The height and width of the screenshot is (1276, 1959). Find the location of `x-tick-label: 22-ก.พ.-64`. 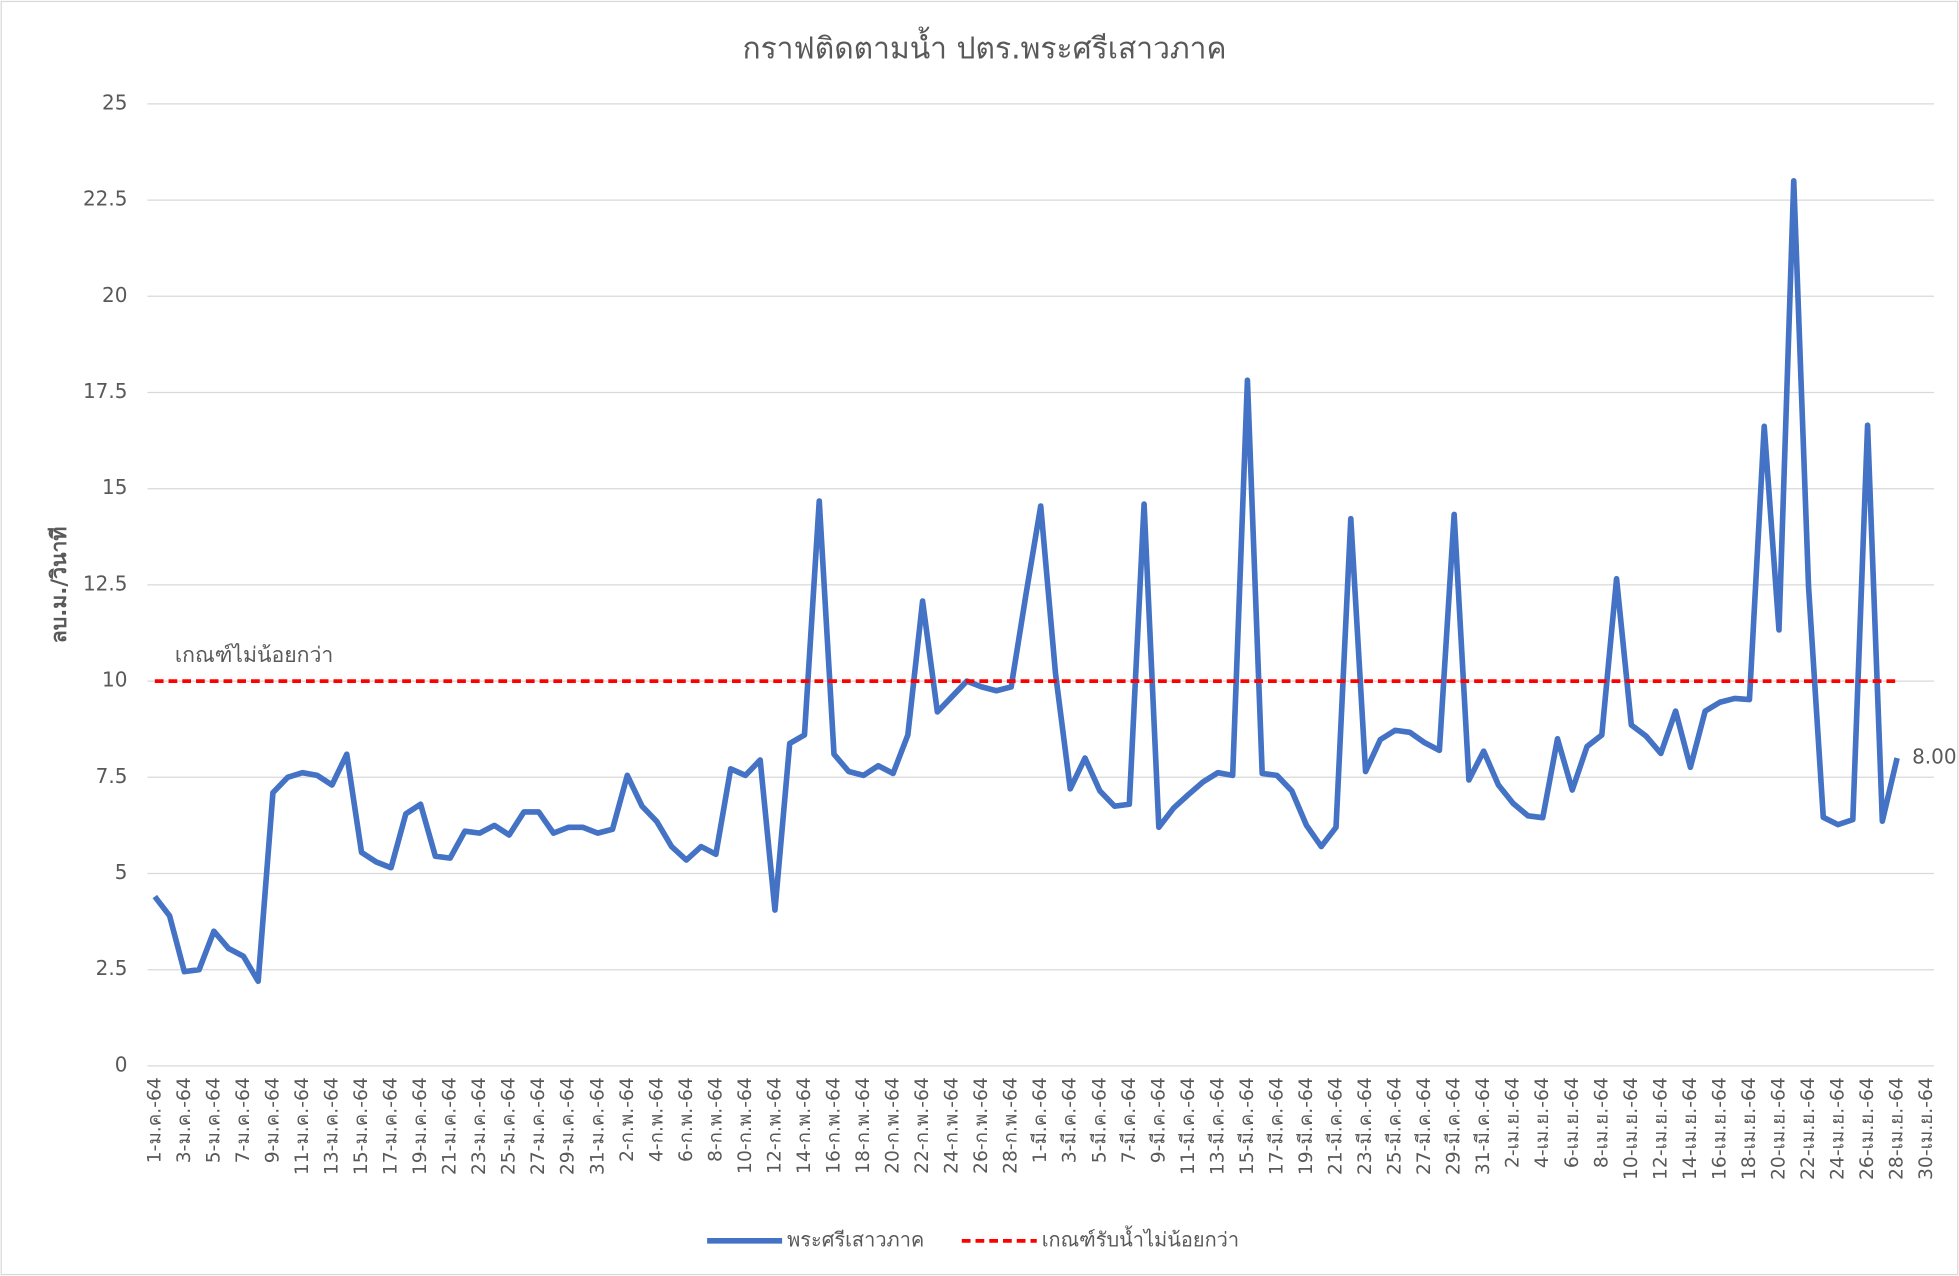

x-tick-label: 22-ก.พ.-64 is located at coordinates (922, 1125).